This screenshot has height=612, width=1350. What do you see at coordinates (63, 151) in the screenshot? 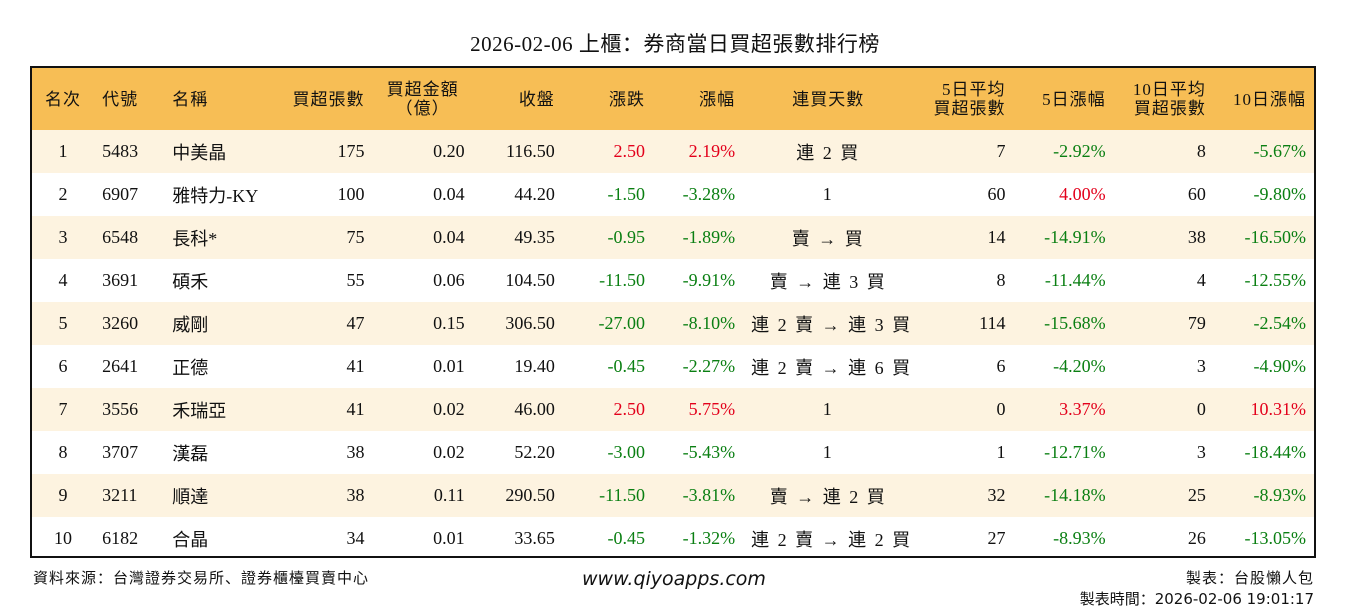
I see `cell-rank: 1` at bounding box center [63, 151].